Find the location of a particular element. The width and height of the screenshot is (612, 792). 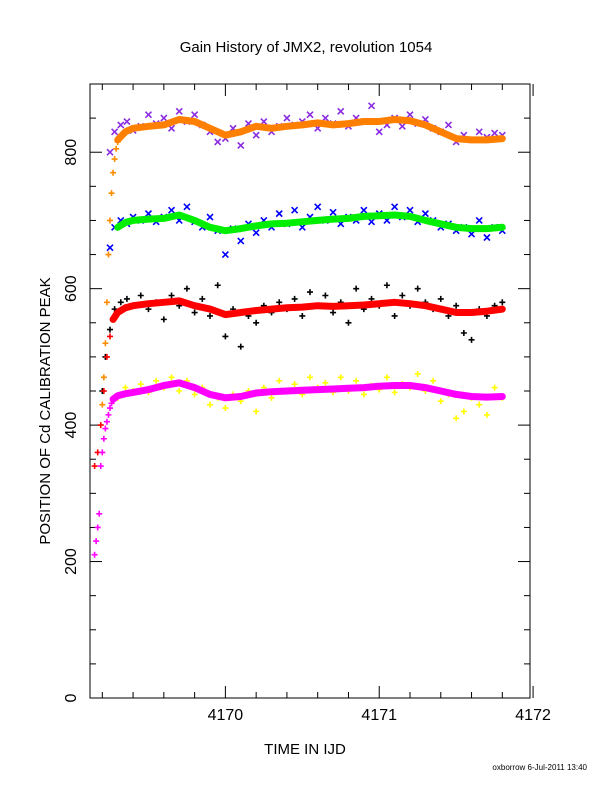

chart-title: Gain History of JMX2, revolution 1054 is located at coordinates (306, 47).